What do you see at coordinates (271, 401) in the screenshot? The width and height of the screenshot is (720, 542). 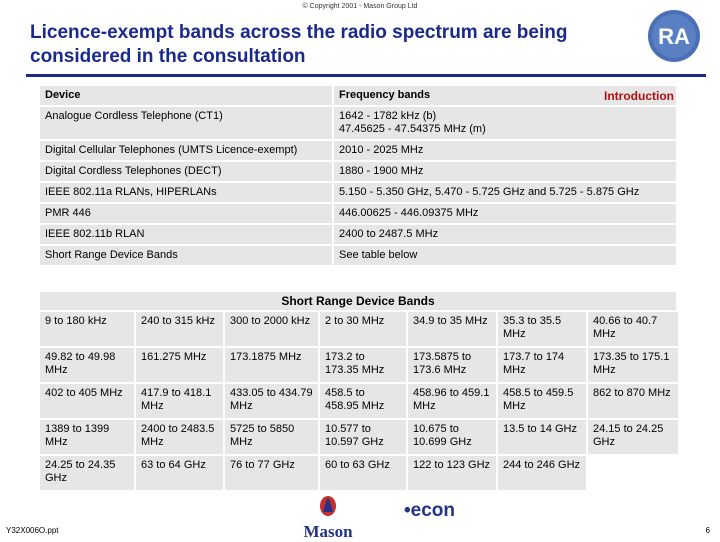 I see `srd-cell: 433.05 to 434.79 MHz` at bounding box center [271, 401].